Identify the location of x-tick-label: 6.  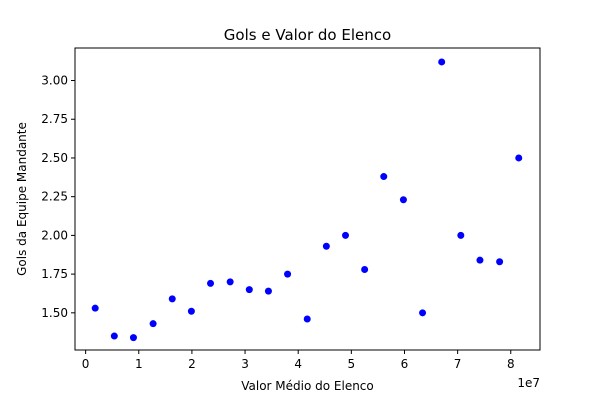
(405, 364).